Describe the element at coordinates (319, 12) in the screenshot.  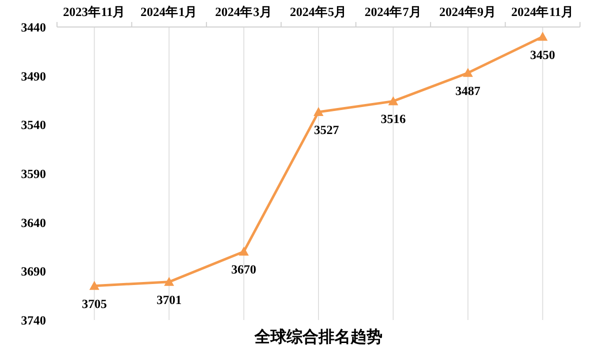
I see `x-tick-label: 2024年5月` at that location.